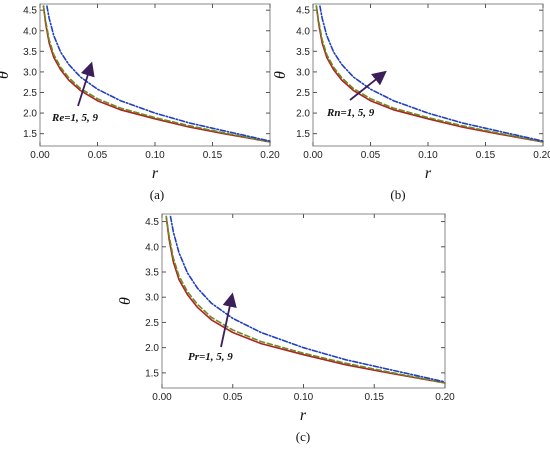 Image resolution: width=550 pixels, height=456 pixels. What do you see at coordinates (303, 436) in the screenshot?
I see `panel-caption: (c)` at bounding box center [303, 436].